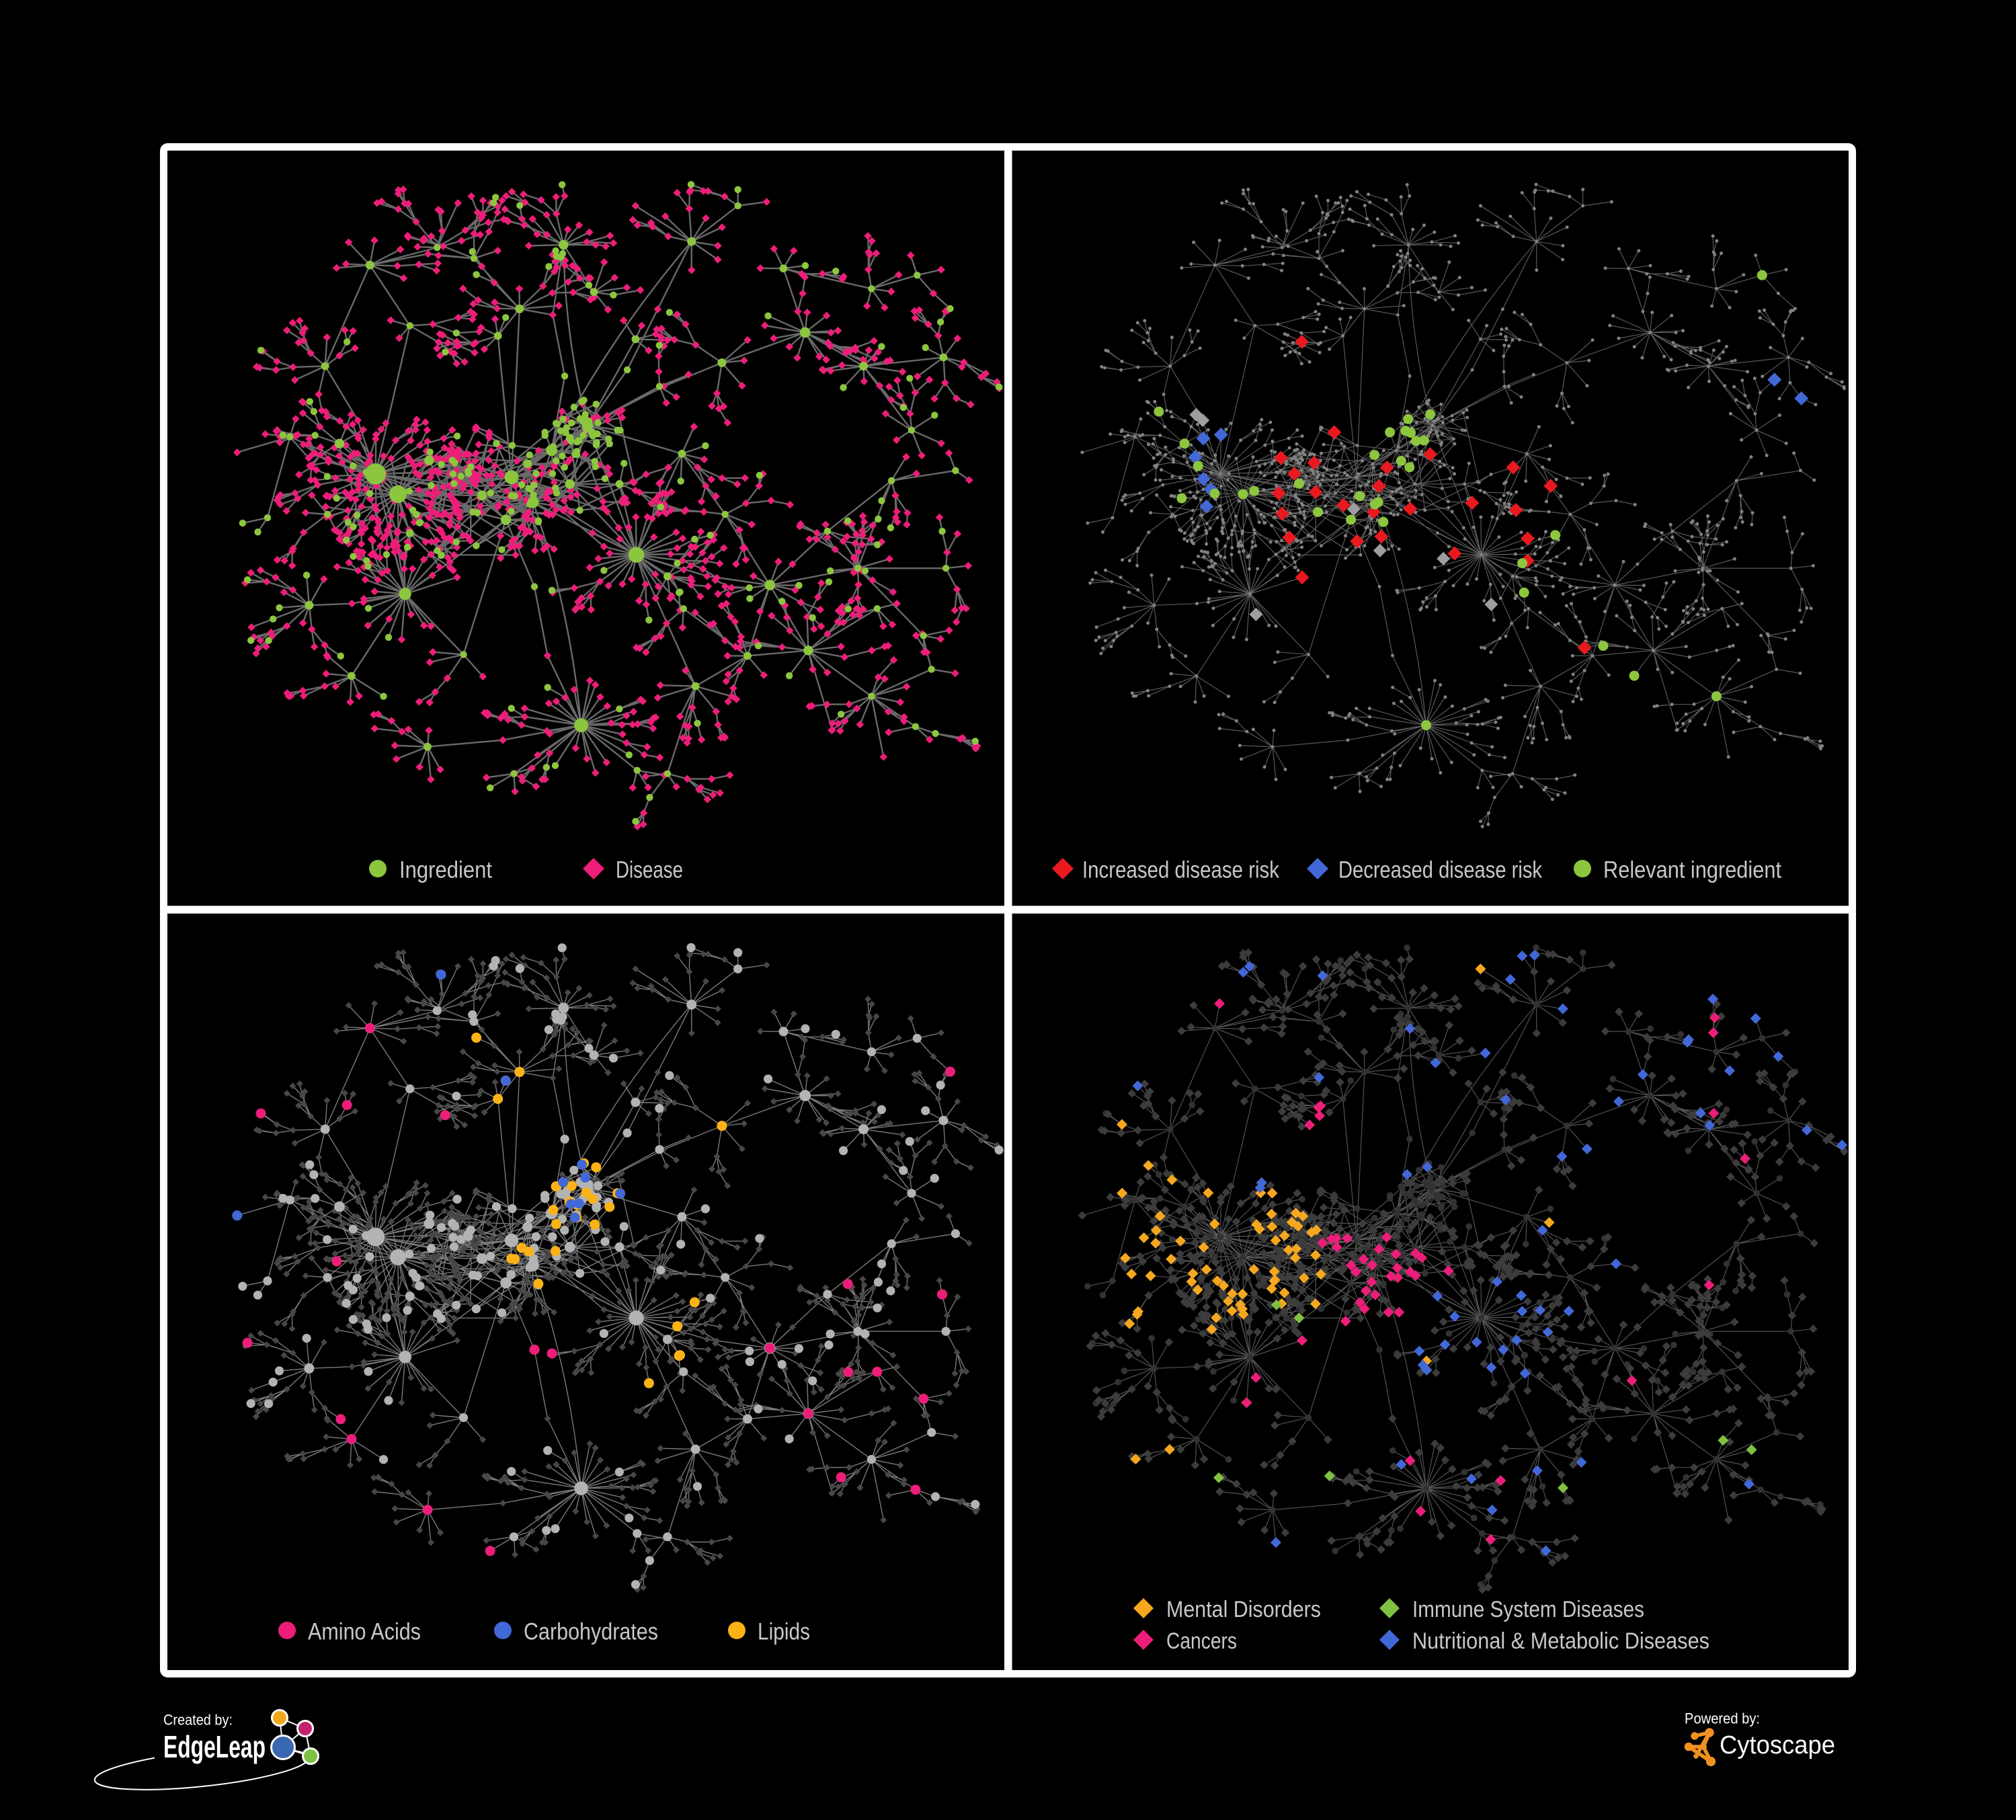 The height and width of the screenshot is (1820, 2016). Describe the element at coordinates (1692, 870) in the screenshot. I see `svg-text: Relevant ingredient` at that location.